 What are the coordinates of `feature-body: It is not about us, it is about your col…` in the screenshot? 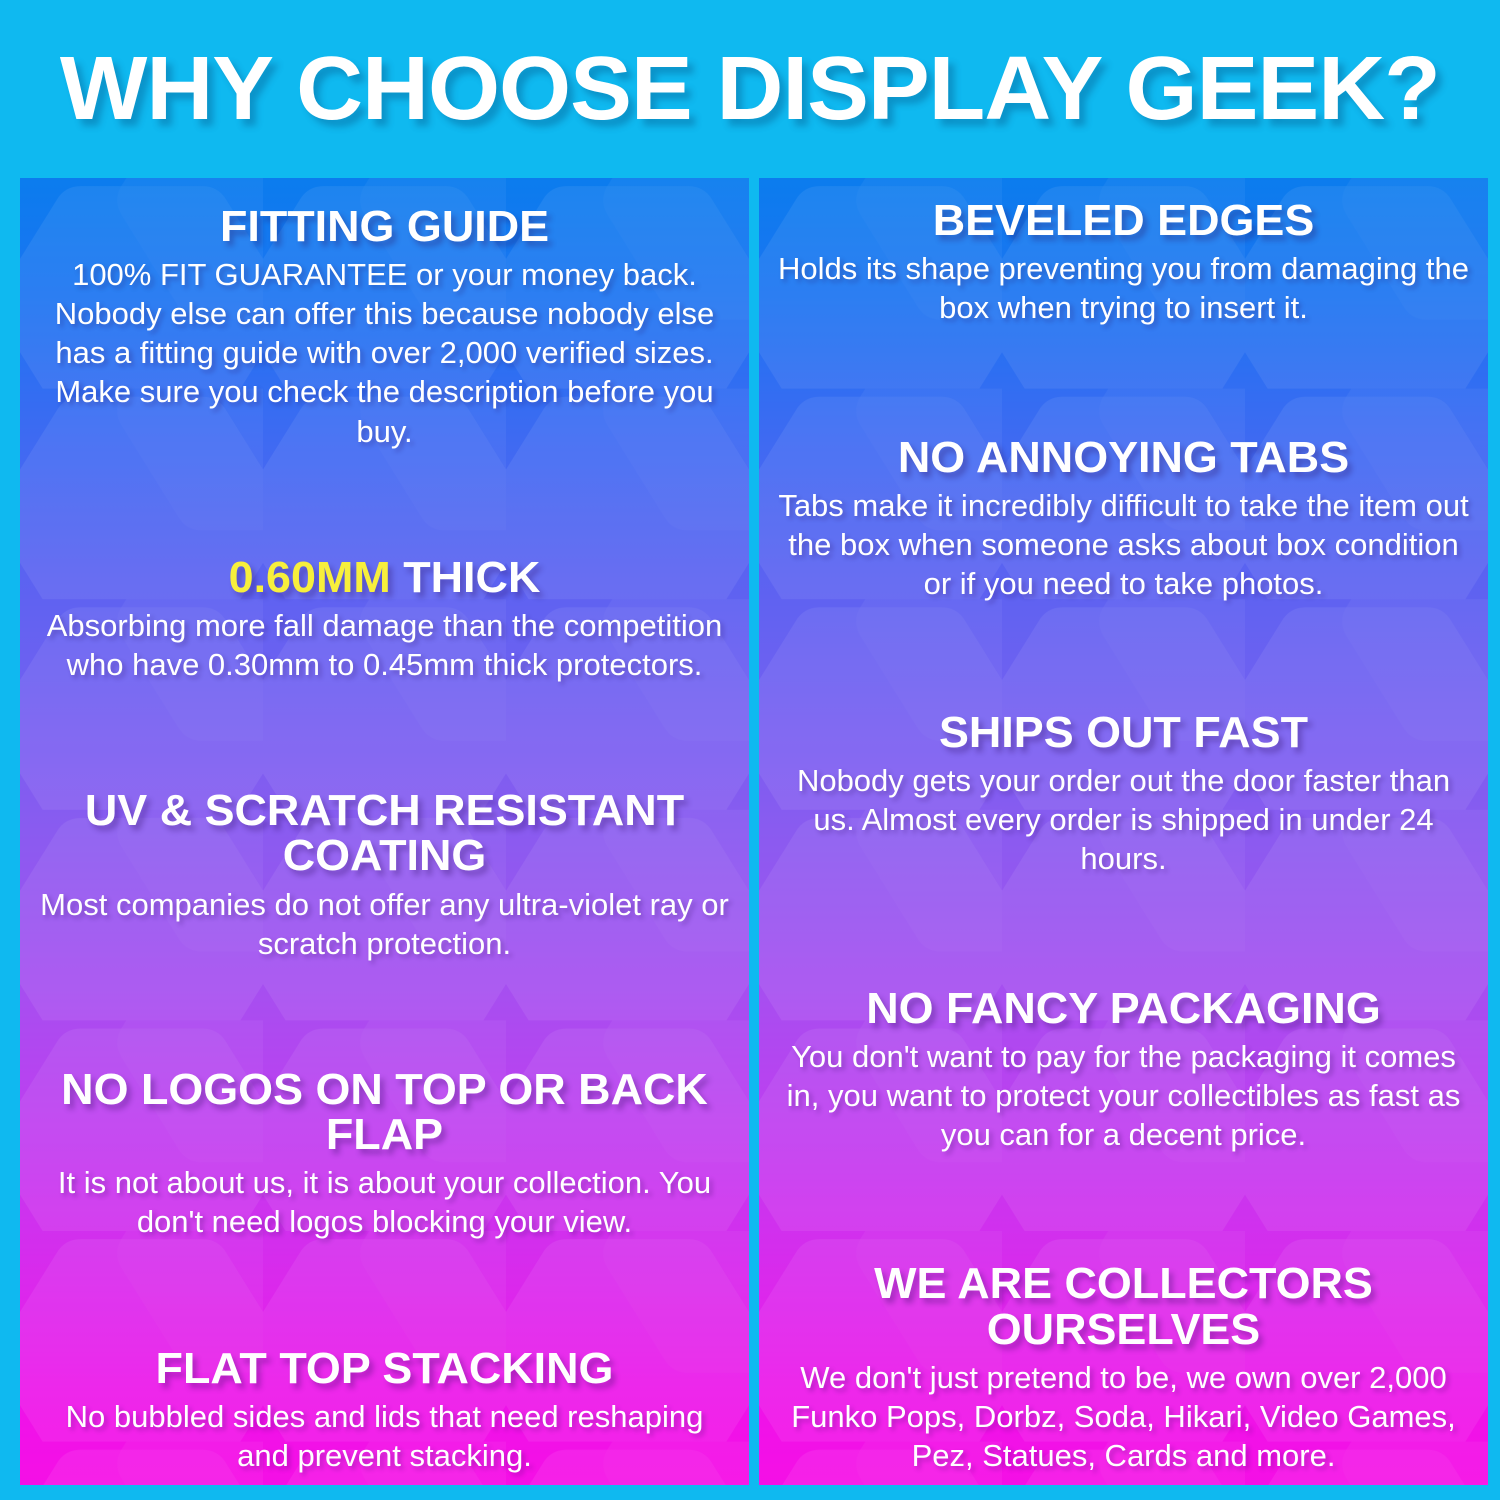 It's located at (384, 1202).